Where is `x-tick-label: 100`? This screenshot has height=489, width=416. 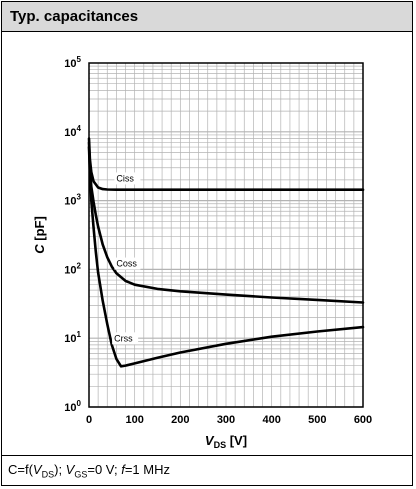
x-tick-label: 100 is located at coordinates (134, 420).